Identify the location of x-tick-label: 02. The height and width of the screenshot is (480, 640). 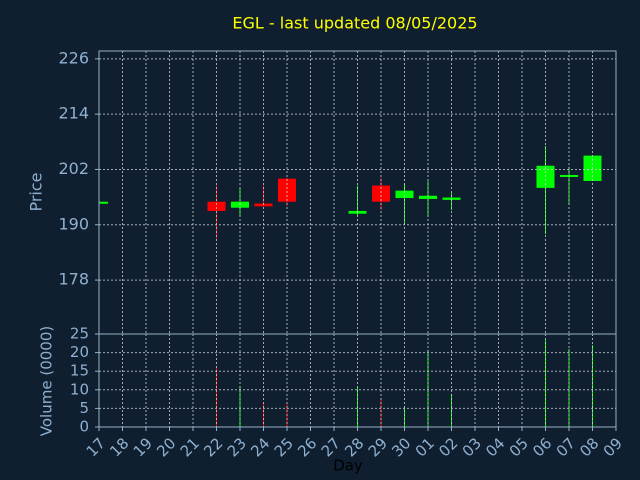
(448, 447).